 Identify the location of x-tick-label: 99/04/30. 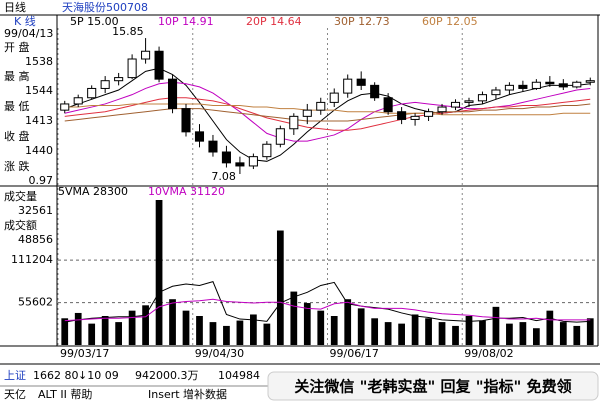
(219, 353).